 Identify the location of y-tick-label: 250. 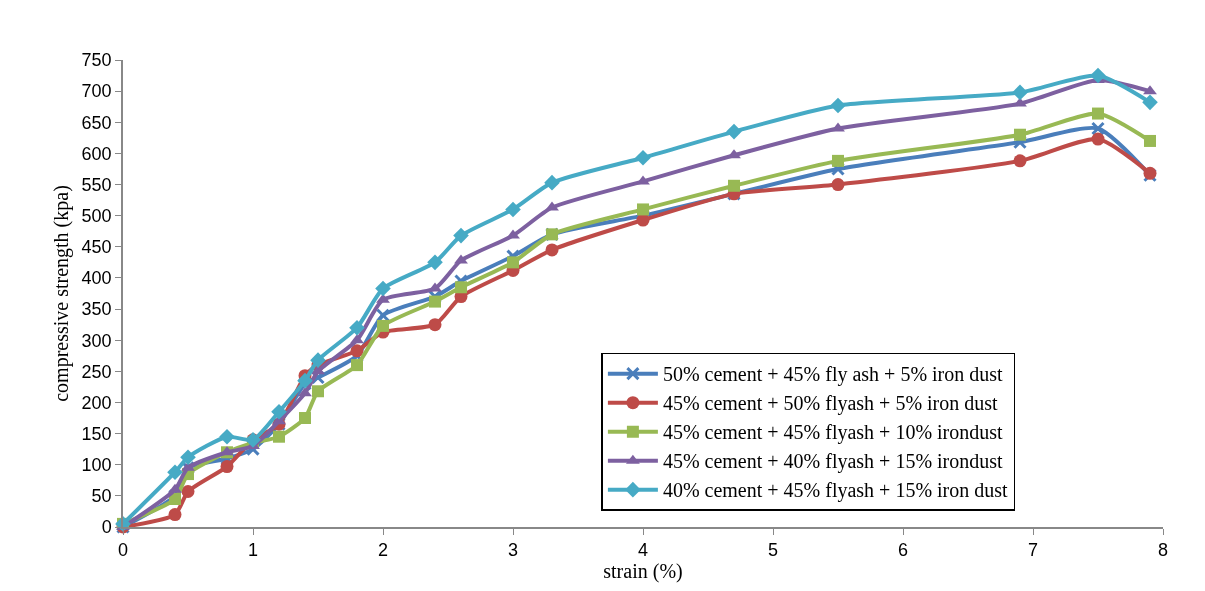
(96, 371).